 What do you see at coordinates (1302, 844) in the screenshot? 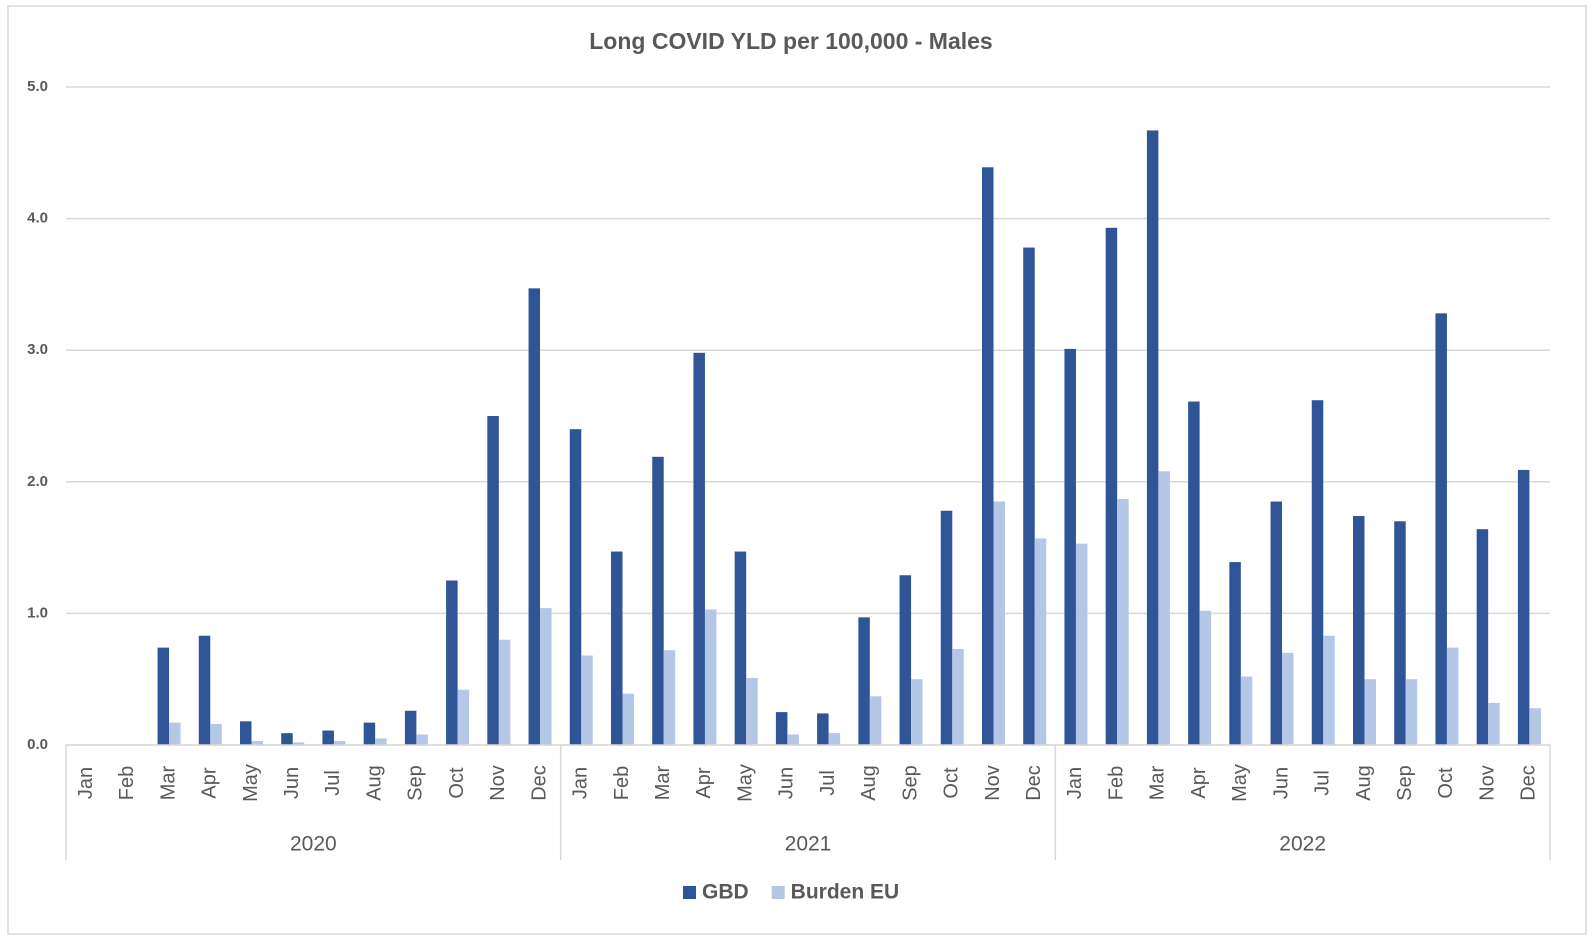
I see `group-label: 2022` at bounding box center [1302, 844].